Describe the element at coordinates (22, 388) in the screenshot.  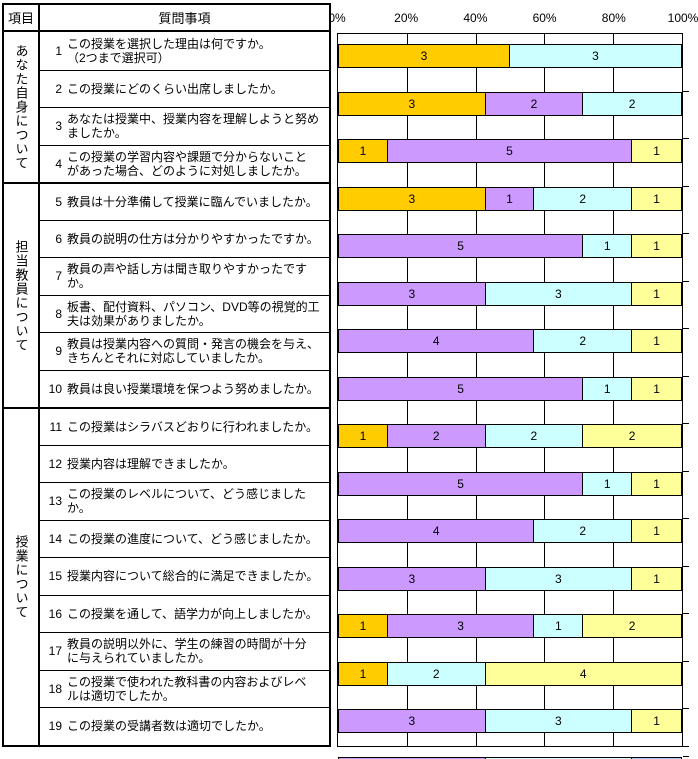
I see `category-column: あなた自身について担当教員について授業について` at that location.